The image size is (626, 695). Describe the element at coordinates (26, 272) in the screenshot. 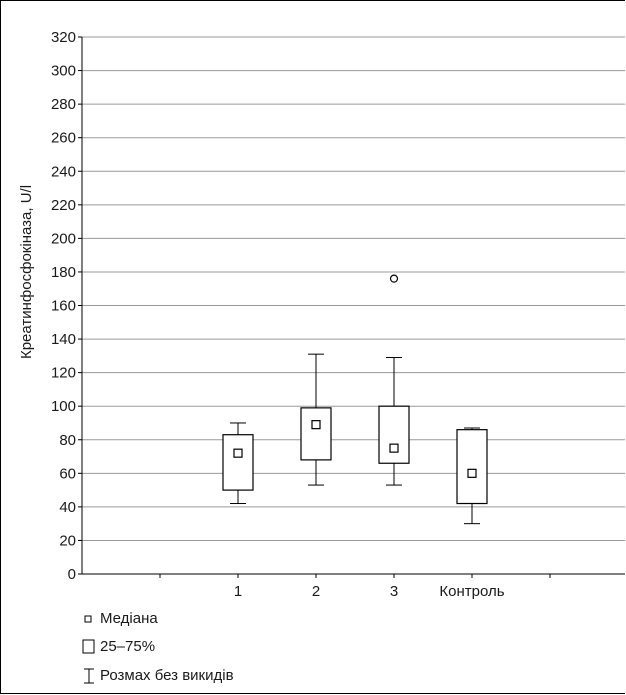

I see `y-axis-label: Креатинфосфокіназа, U/l` at that location.